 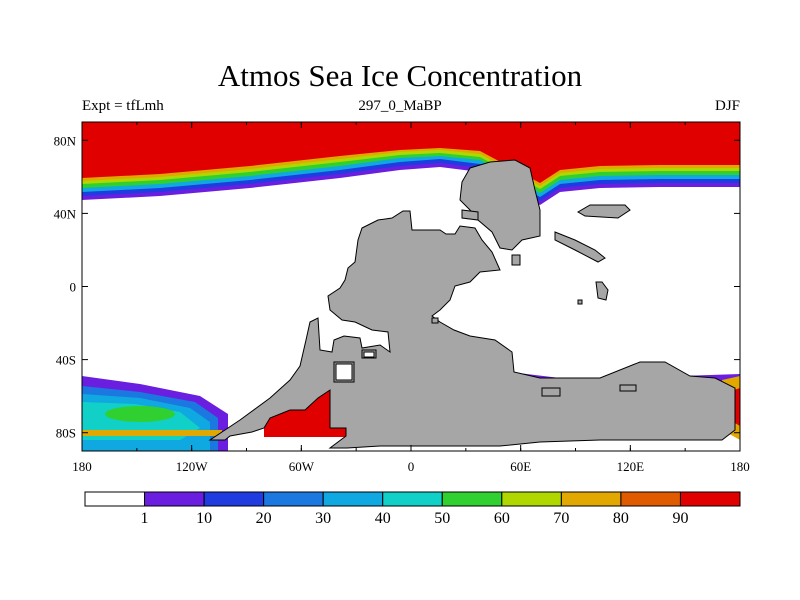 I want to click on y-tick-label: 40S, so click(x=66, y=360).